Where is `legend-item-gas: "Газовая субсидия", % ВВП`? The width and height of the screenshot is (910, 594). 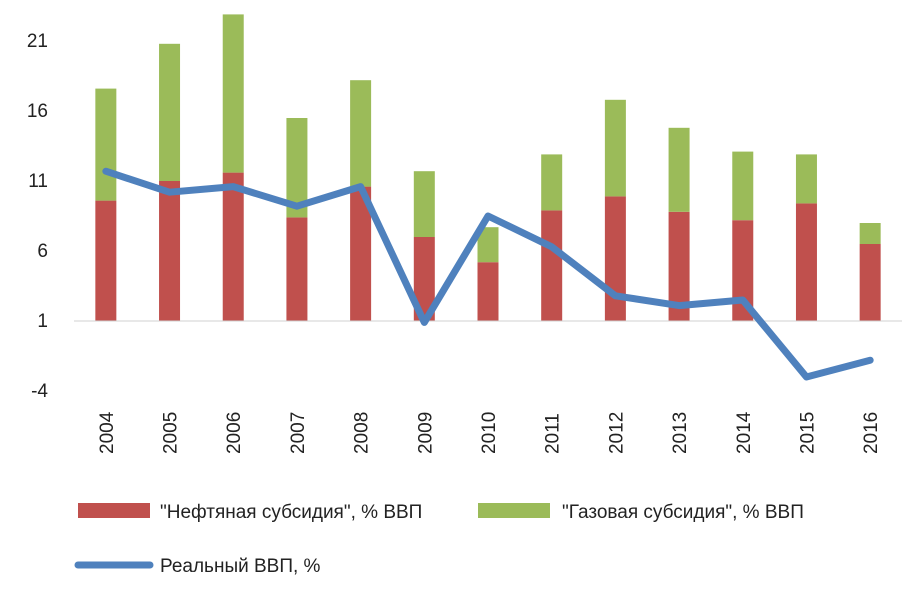
legend-item-gas: "Газовая субсидия", % ВВП is located at coordinates (641, 512).